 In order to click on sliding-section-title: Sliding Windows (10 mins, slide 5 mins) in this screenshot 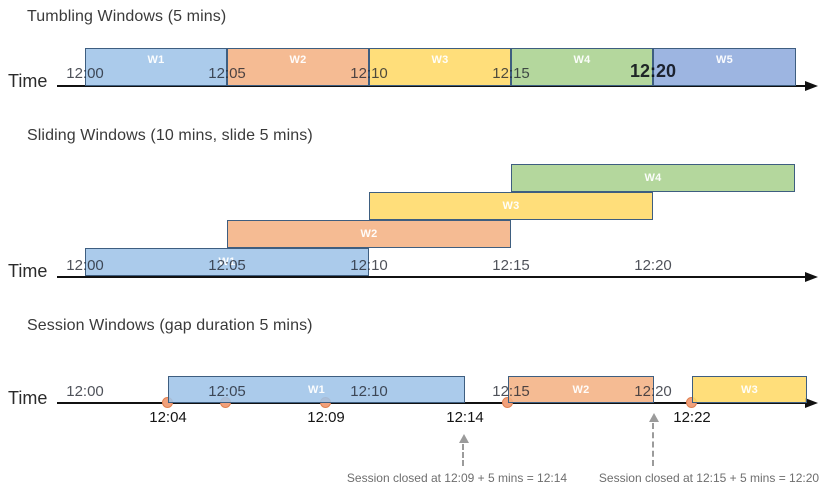, I will do `click(170, 135)`.